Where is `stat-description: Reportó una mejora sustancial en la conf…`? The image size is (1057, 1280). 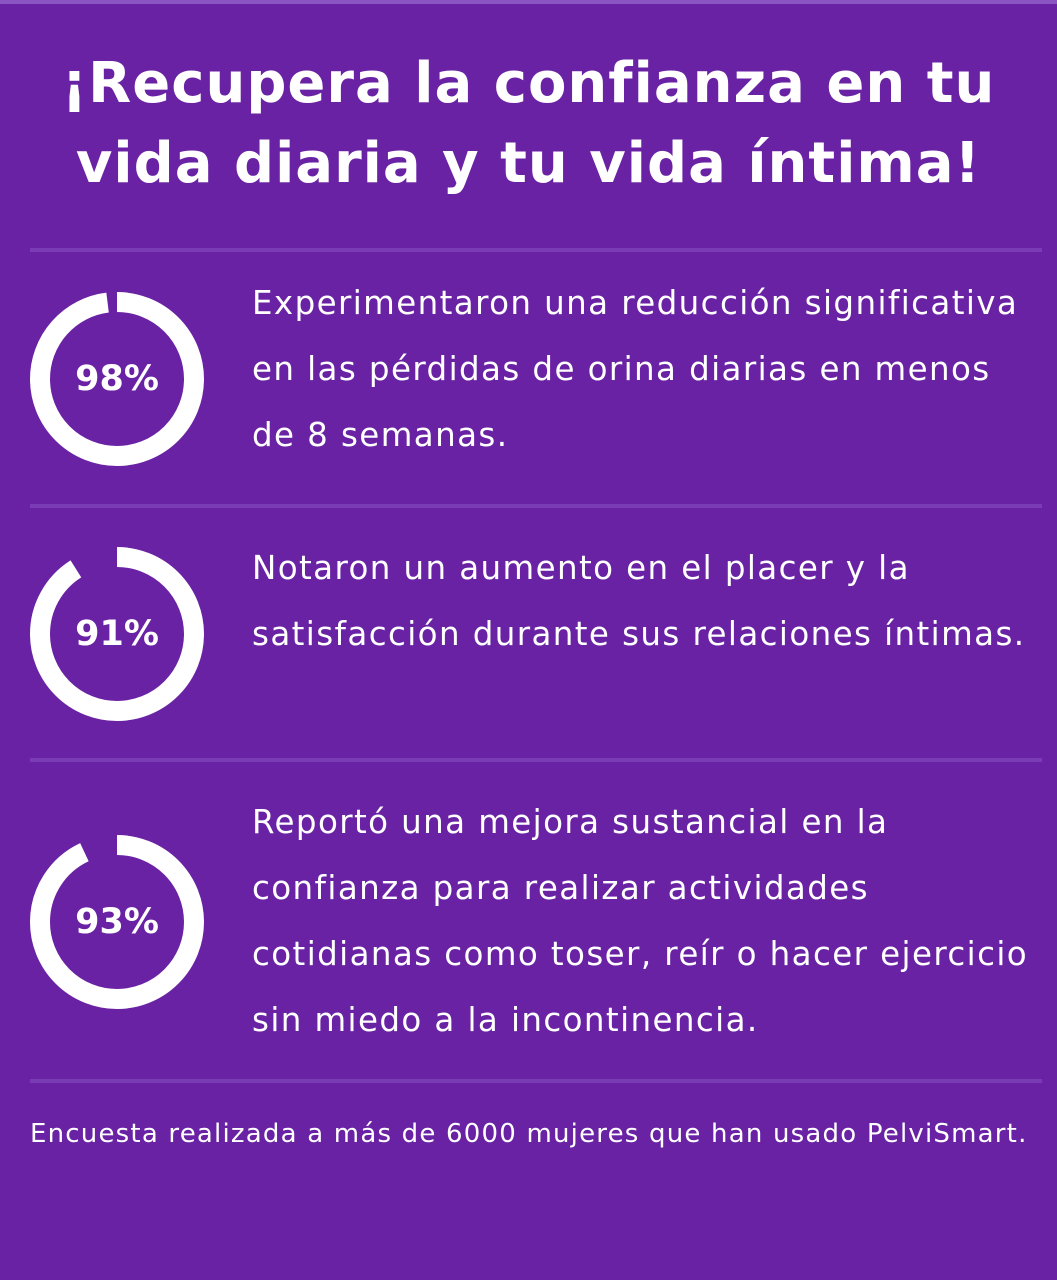
stat-description: Reportó una mejora sustancial en la conf… is located at coordinates (640, 921).